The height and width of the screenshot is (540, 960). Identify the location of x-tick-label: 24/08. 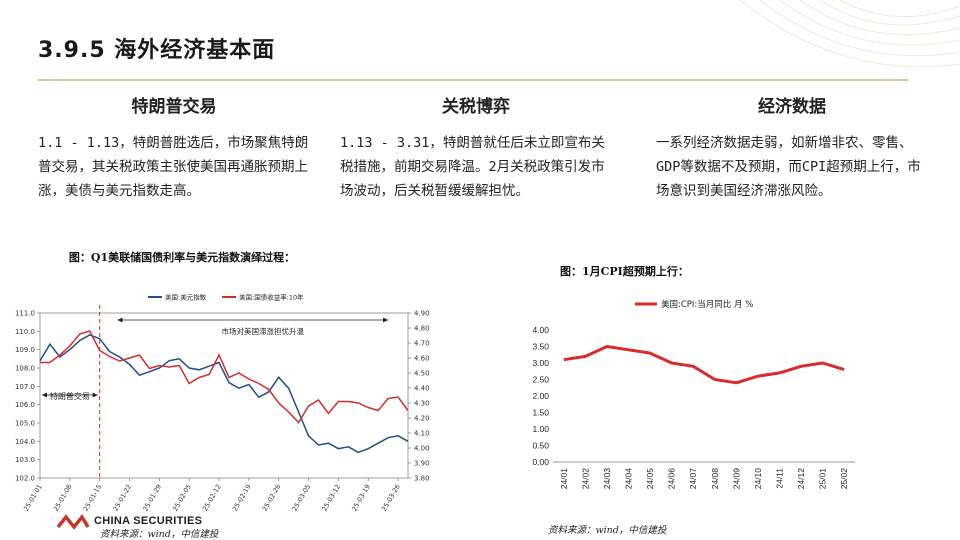
(715, 479).